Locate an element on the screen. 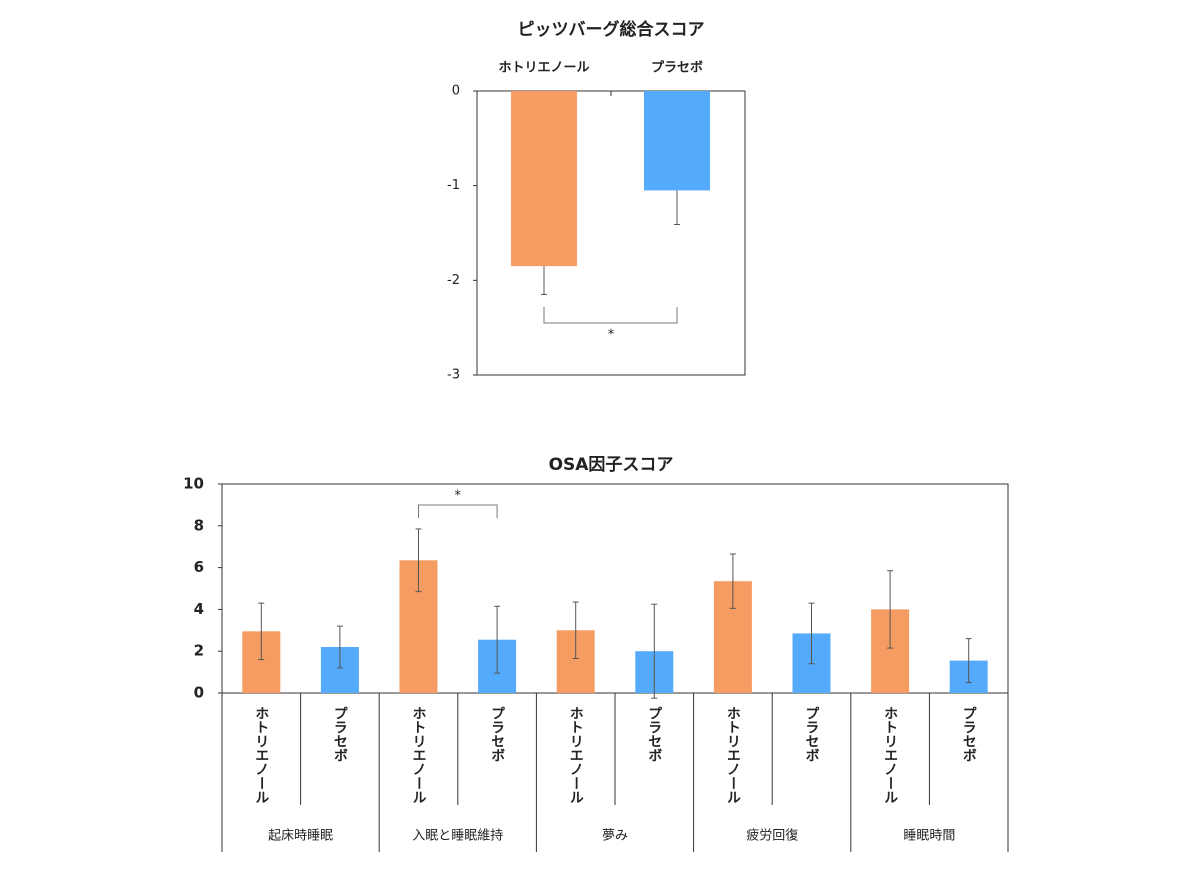 This screenshot has width=1200, height=883. y-tick-label: 8 is located at coordinates (199, 525).